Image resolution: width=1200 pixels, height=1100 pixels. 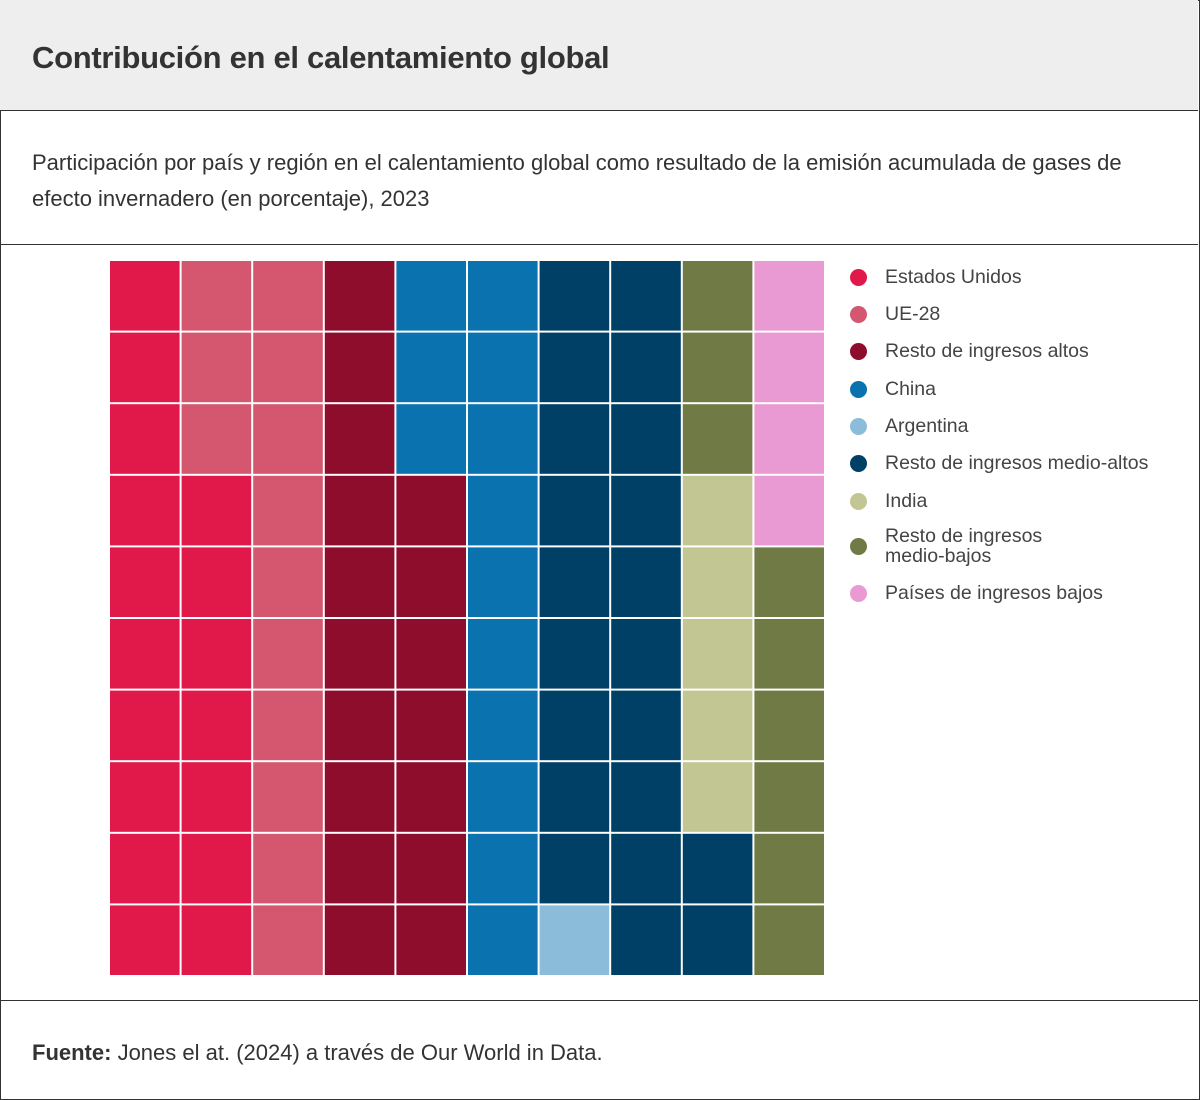 I want to click on legend-item: Resto de ingresos medio-bajos, so click(x=952, y=546).